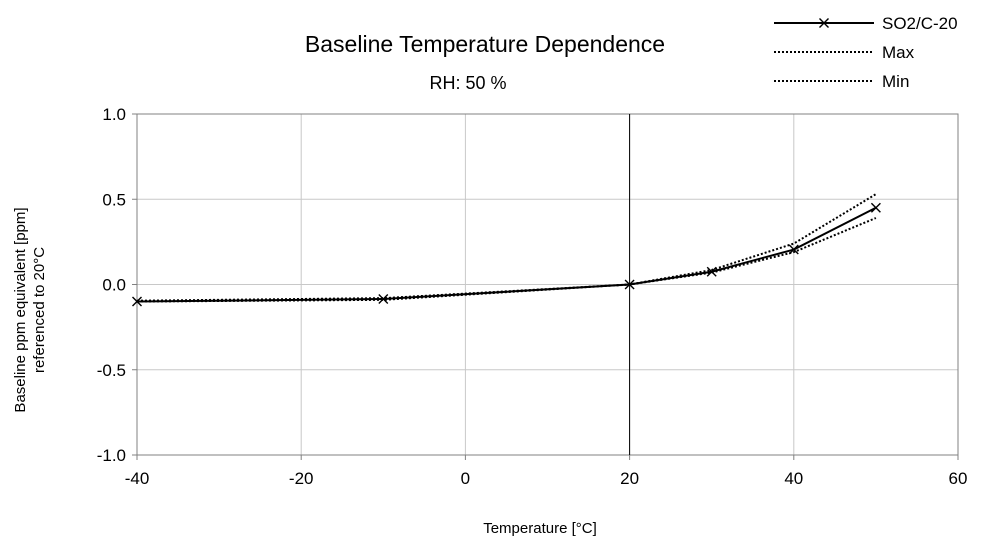 The width and height of the screenshot is (982, 542). What do you see at coordinates (920, 23) in the screenshot?
I see `legend-label: SO2/C-20` at bounding box center [920, 23].